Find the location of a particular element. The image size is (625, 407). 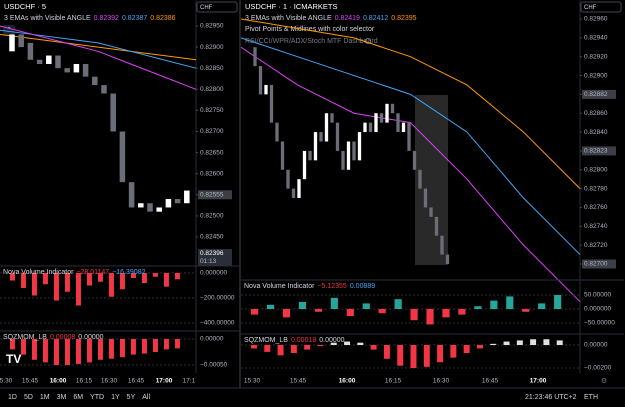

nova-legend: Nova Volume Indicator −28.01147 −16.39082 is located at coordinates (74, 272).